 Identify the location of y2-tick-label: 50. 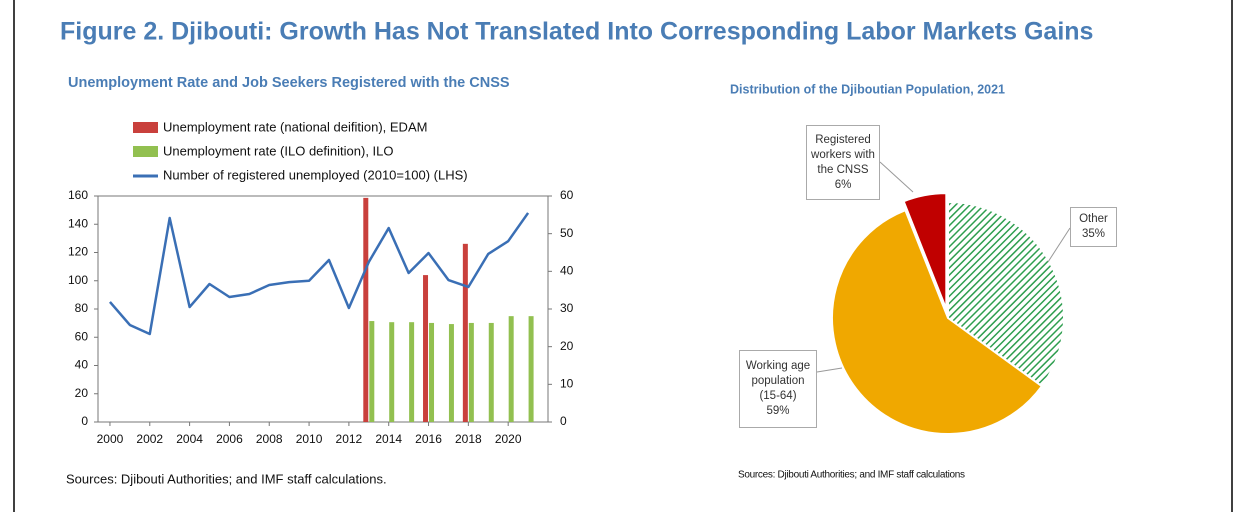
(567, 233).